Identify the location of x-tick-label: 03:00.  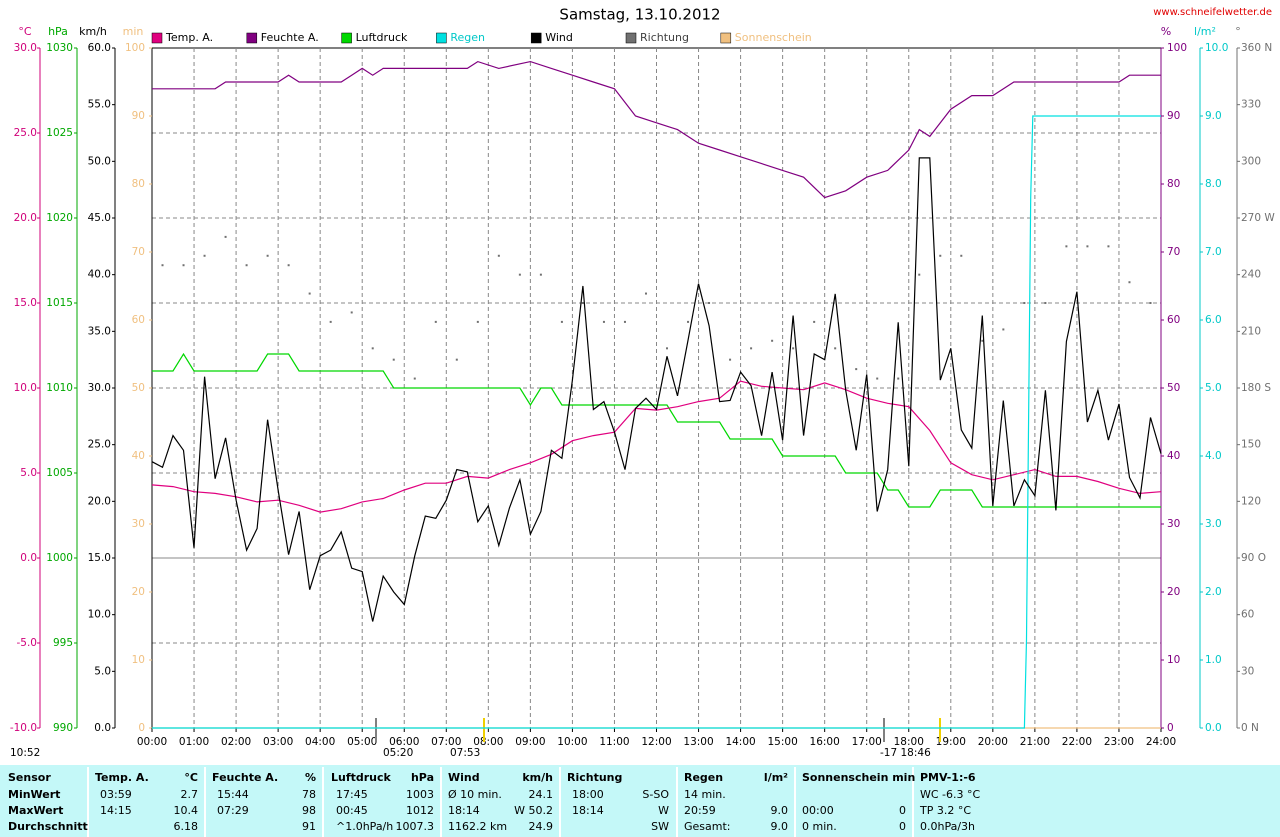
(278, 742).